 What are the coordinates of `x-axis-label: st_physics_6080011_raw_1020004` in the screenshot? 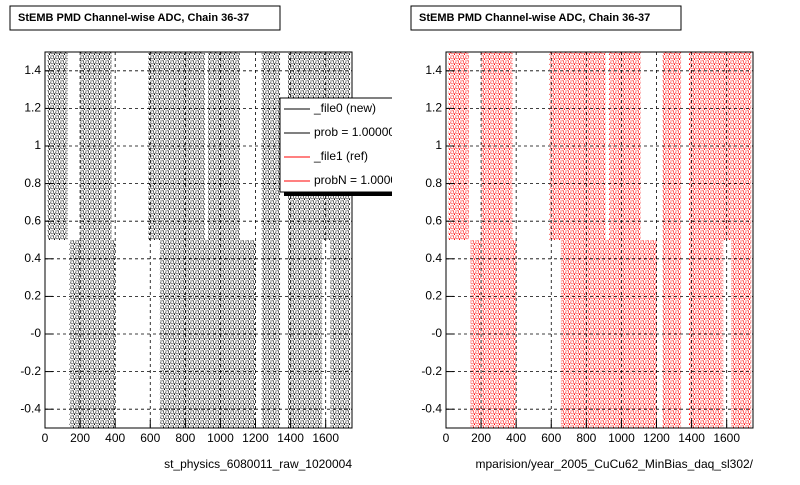 It's located at (258, 464).